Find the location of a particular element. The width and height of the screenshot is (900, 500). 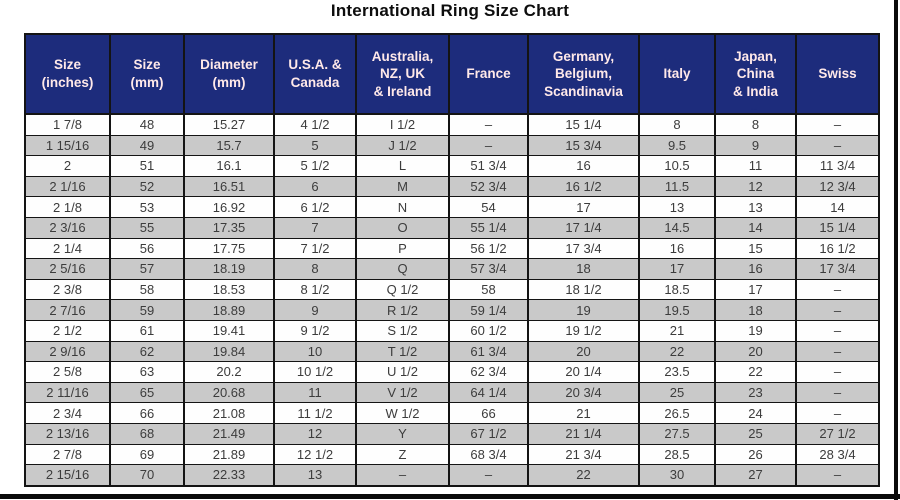

table-cell: 56 1/2 is located at coordinates (488, 248).